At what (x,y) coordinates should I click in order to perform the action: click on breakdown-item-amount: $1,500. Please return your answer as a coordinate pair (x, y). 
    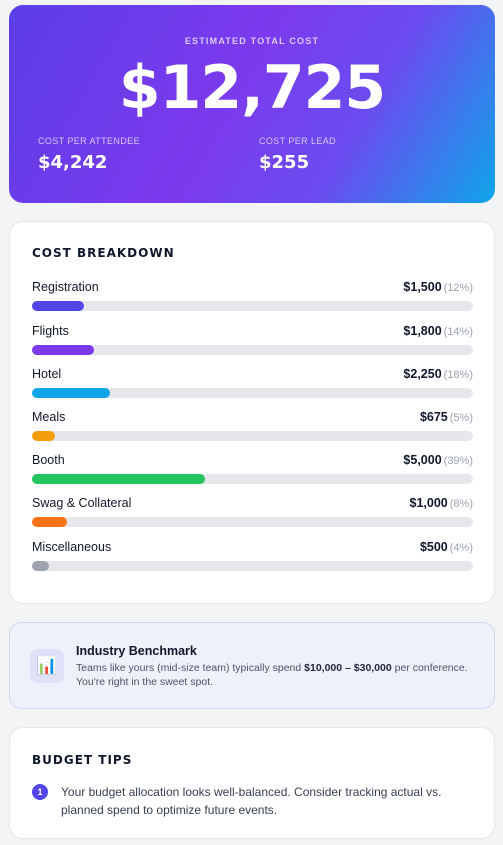
    Looking at the image, I should click on (422, 287).